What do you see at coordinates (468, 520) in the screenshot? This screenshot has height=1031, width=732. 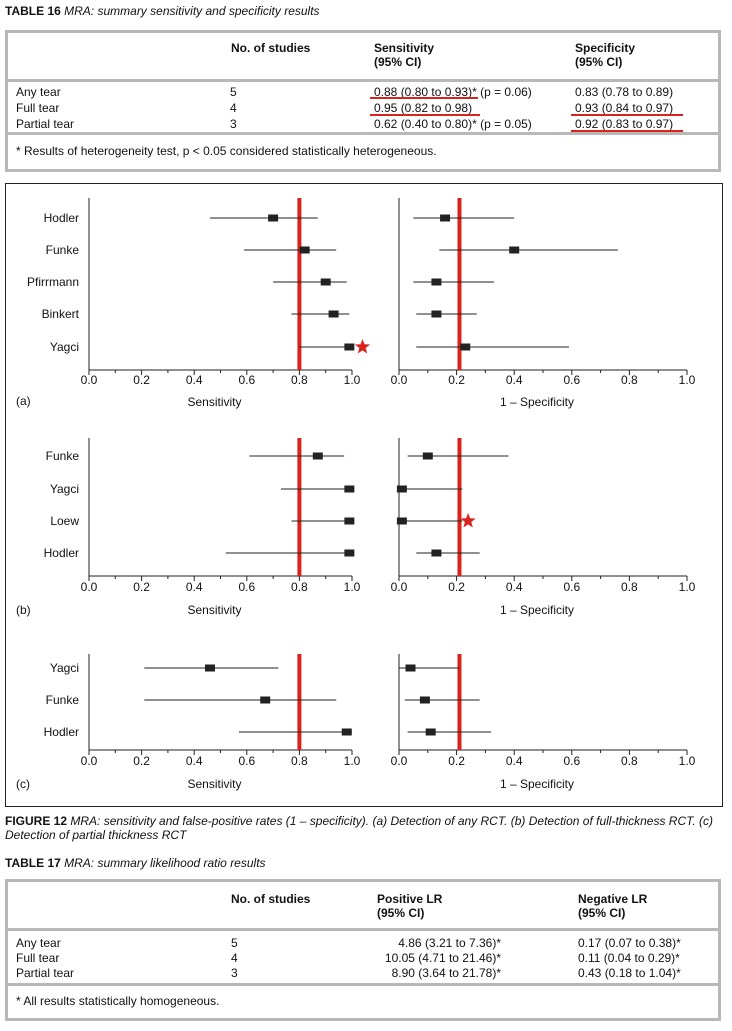 I see `red-star-icon` at bounding box center [468, 520].